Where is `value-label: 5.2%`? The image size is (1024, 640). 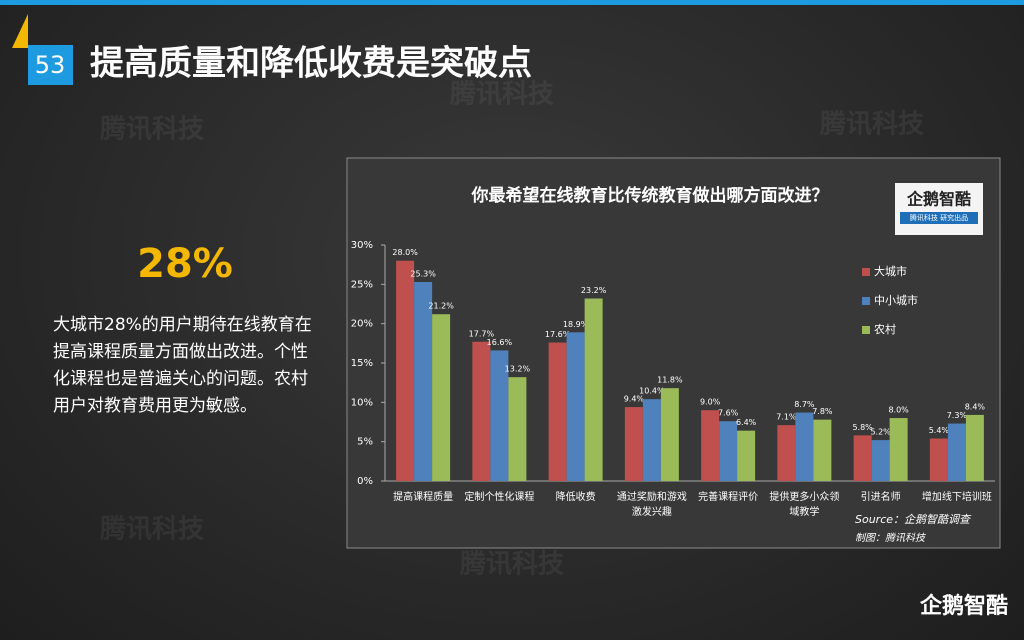 value-label: 5.2% is located at coordinates (880, 432).